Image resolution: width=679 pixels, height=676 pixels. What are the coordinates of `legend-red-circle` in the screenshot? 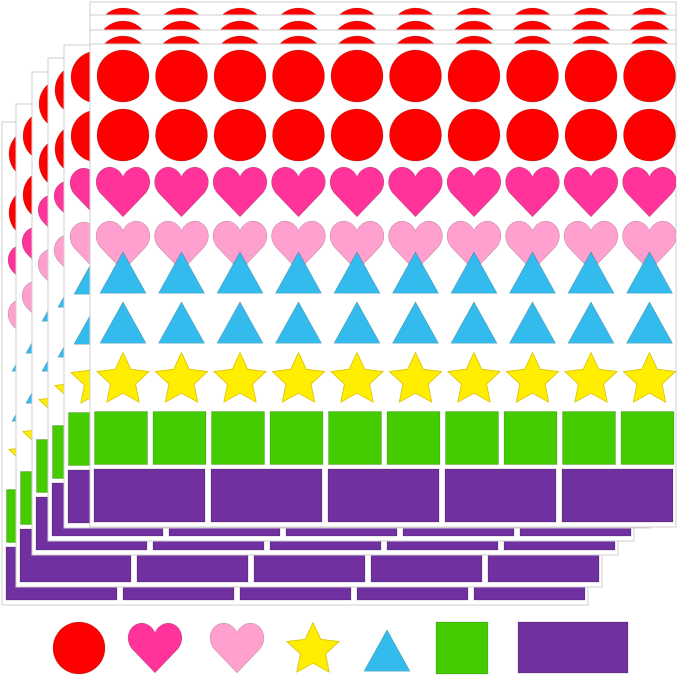 It's located at (79, 648).